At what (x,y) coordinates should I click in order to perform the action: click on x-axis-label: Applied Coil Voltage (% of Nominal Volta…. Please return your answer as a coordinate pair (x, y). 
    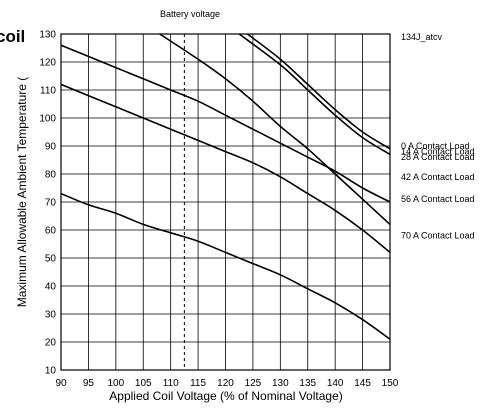
    Looking at the image, I should click on (225, 396).